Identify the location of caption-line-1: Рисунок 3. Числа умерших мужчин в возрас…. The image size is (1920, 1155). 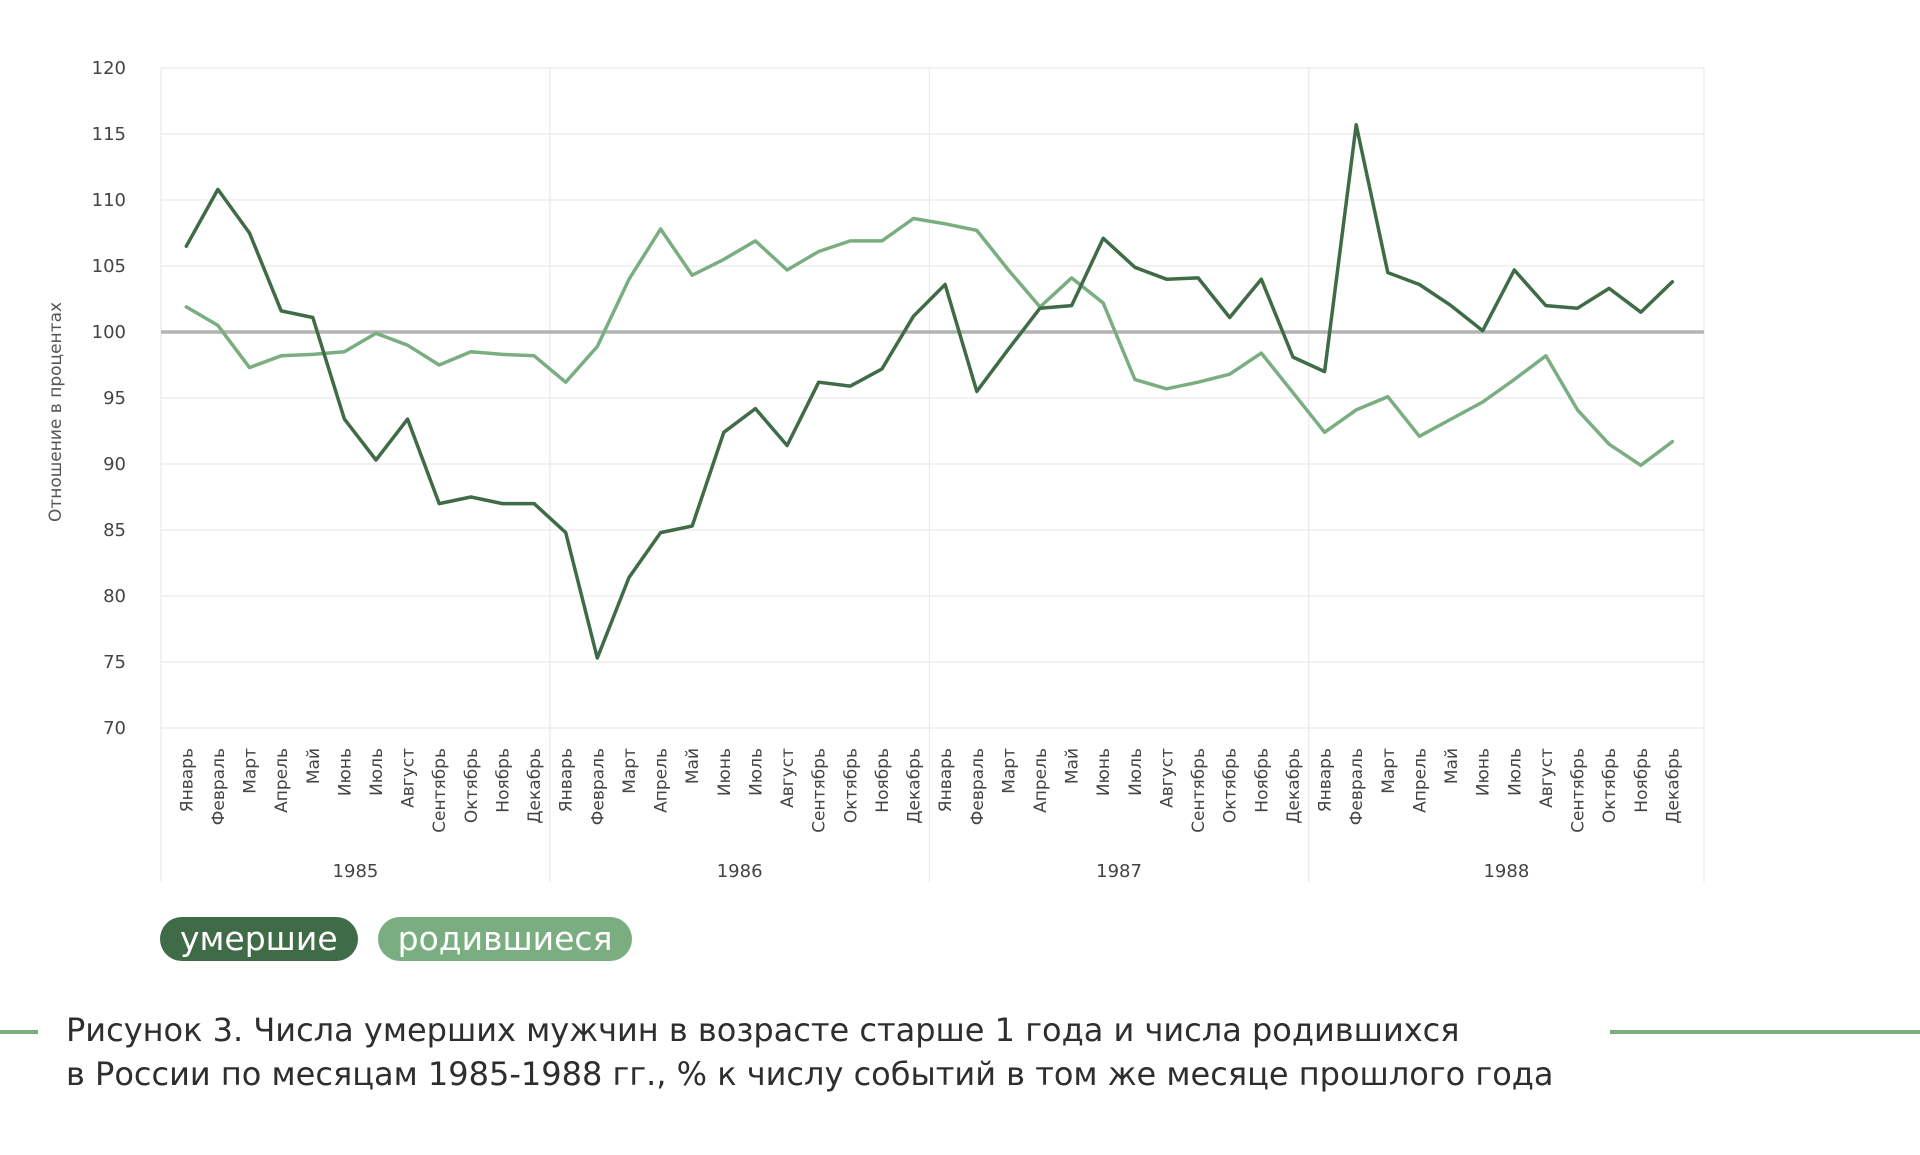
(763, 1030).